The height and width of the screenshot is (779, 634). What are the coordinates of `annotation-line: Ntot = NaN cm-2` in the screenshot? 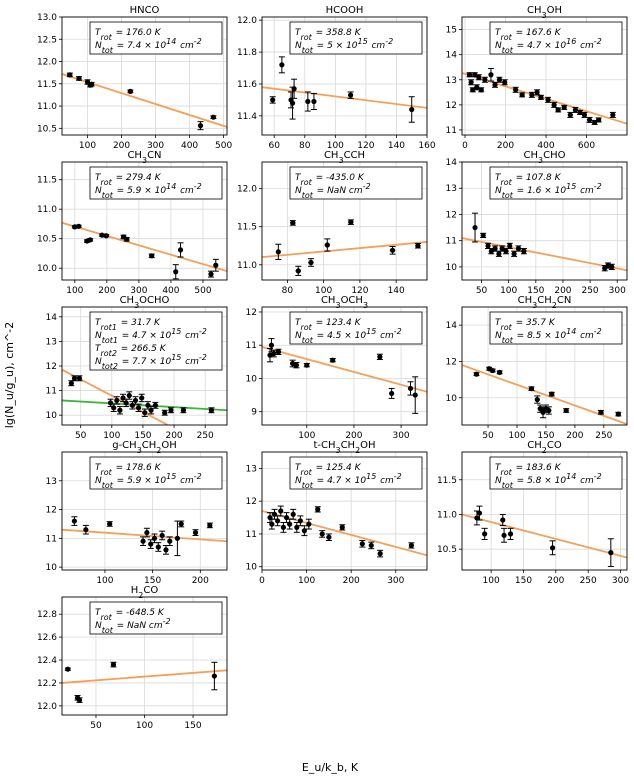 It's located at (333, 191).